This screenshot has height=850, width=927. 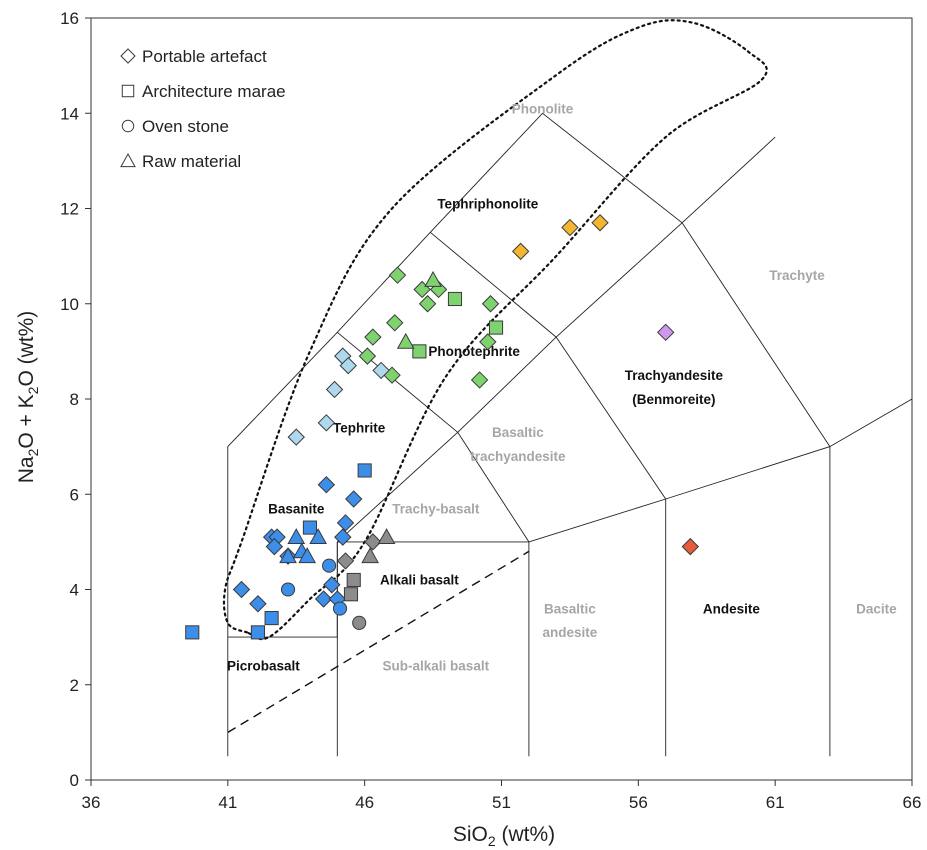 I want to click on field-label: Trachyandesite, so click(x=674, y=375).